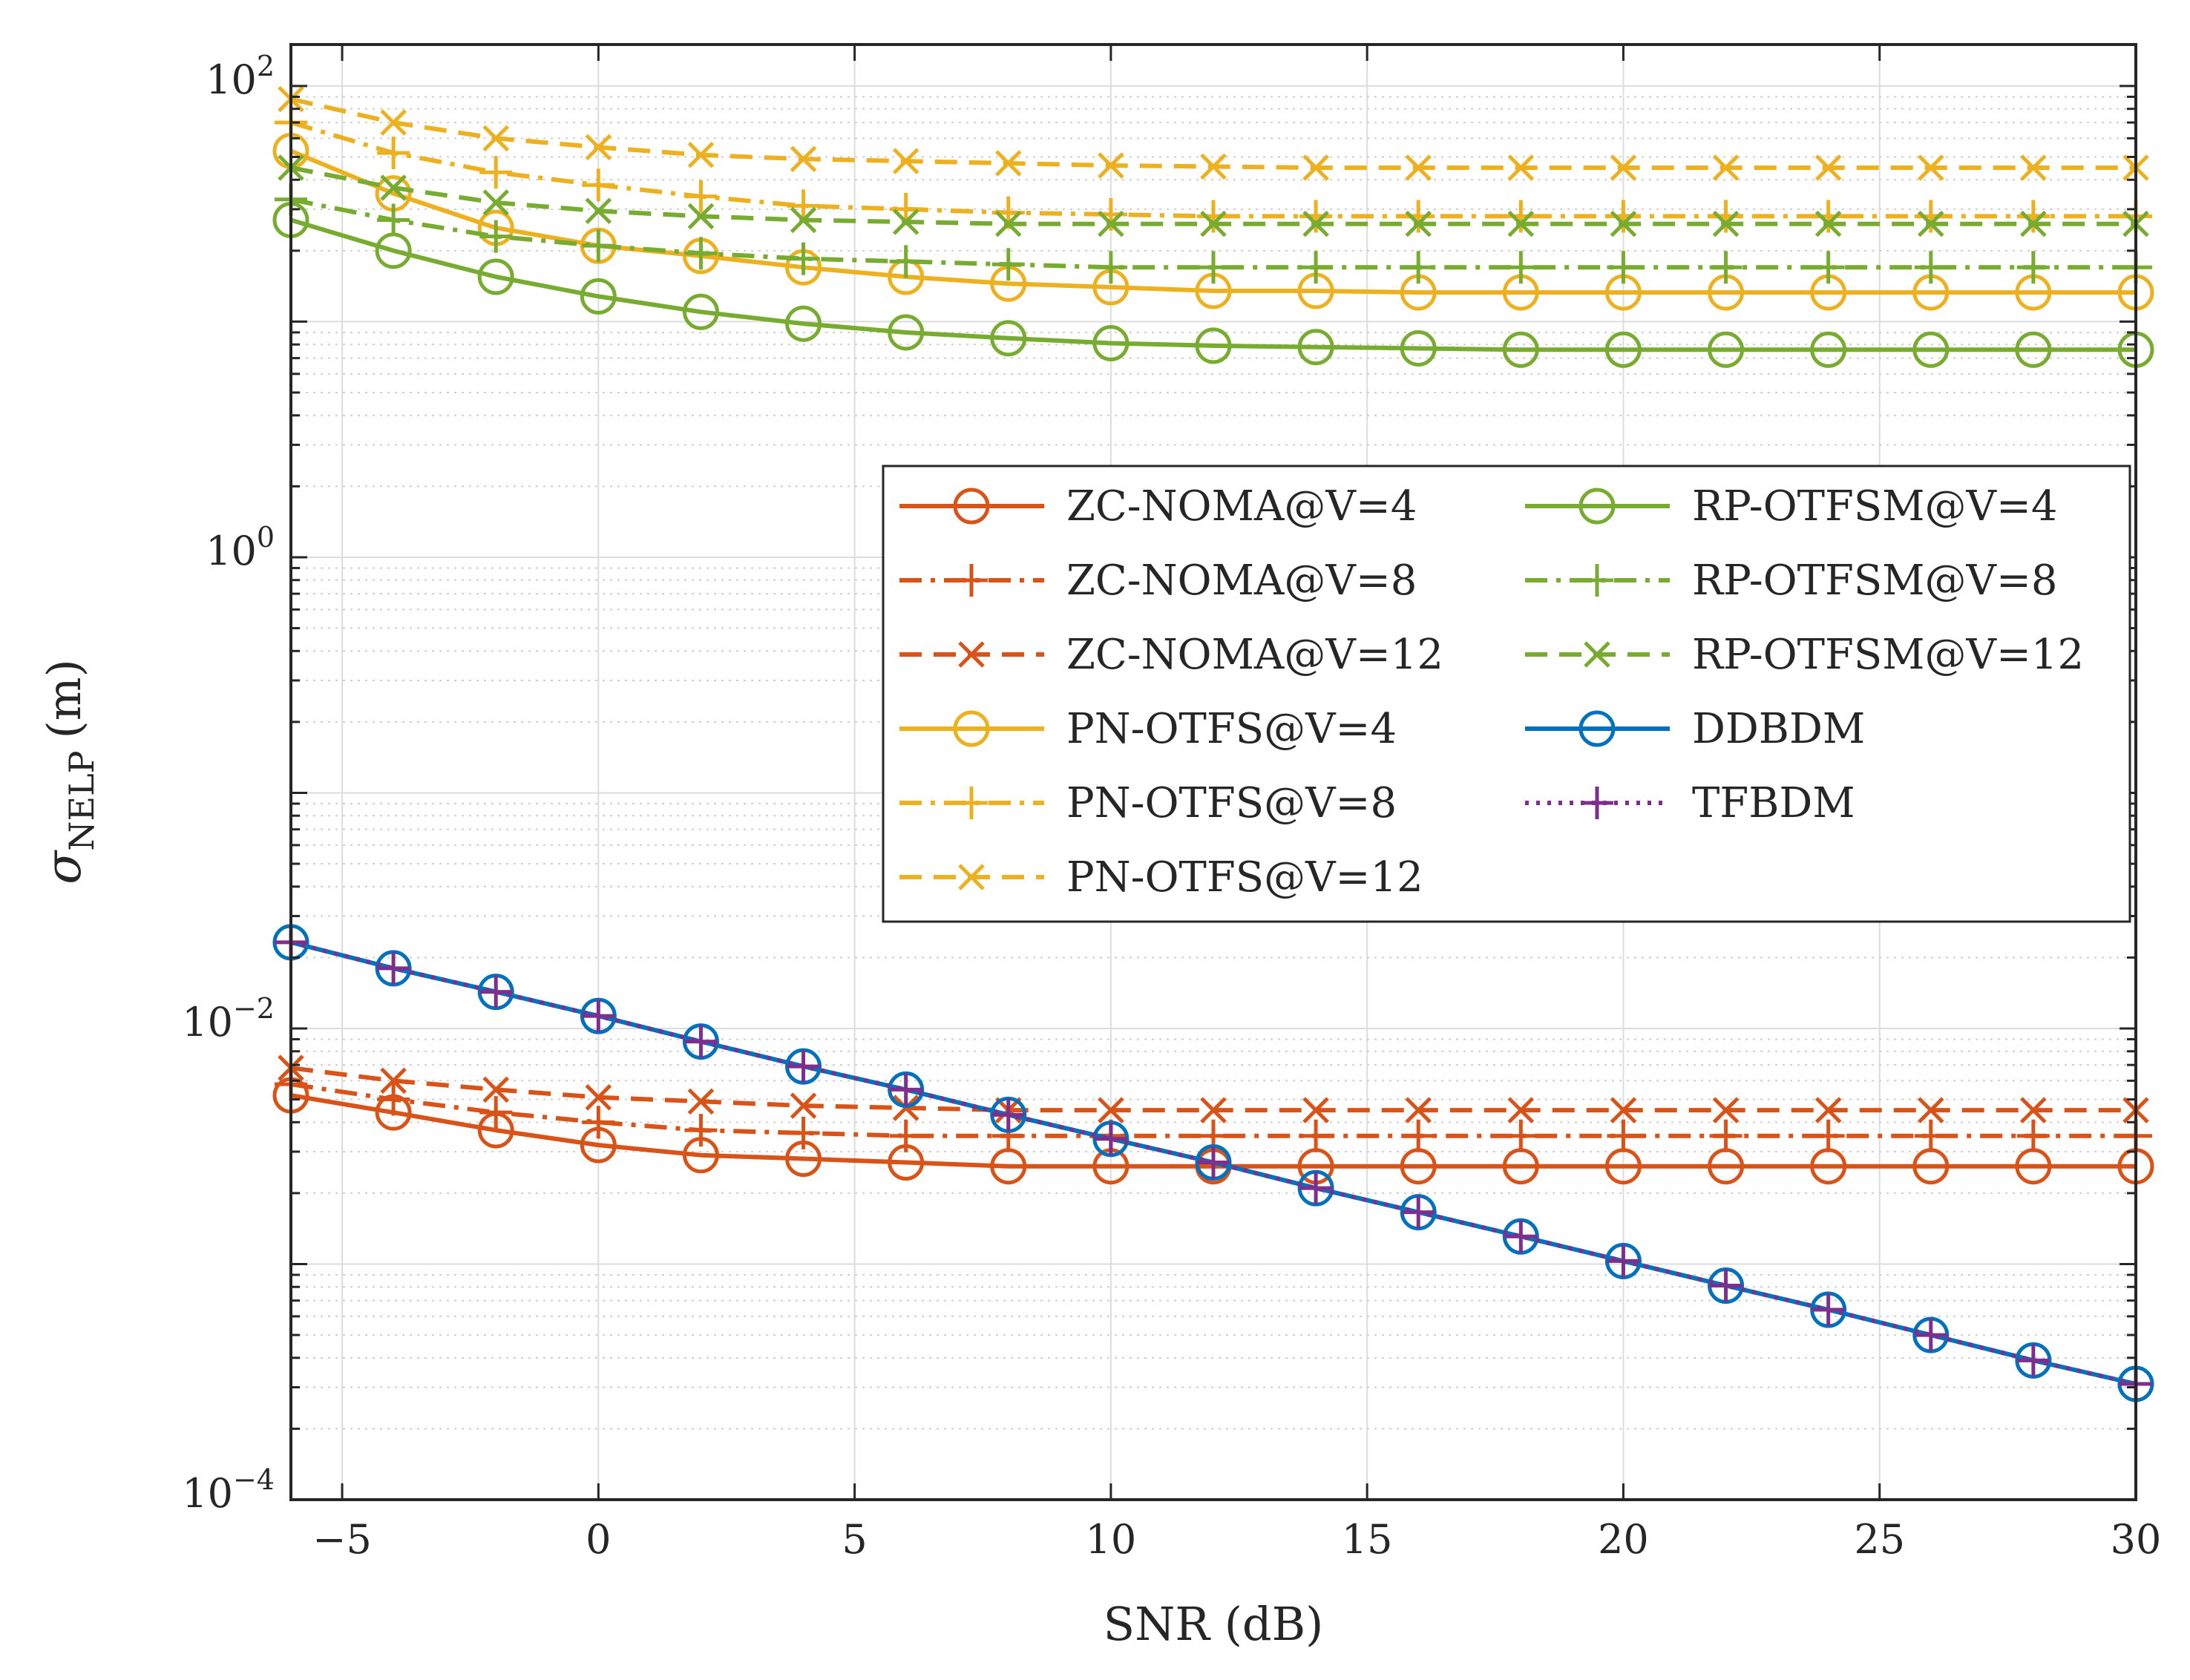  What do you see at coordinates (598, 1539) in the screenshot?
I see `x-tick-label: 0` at bounding box center [598, 1539].